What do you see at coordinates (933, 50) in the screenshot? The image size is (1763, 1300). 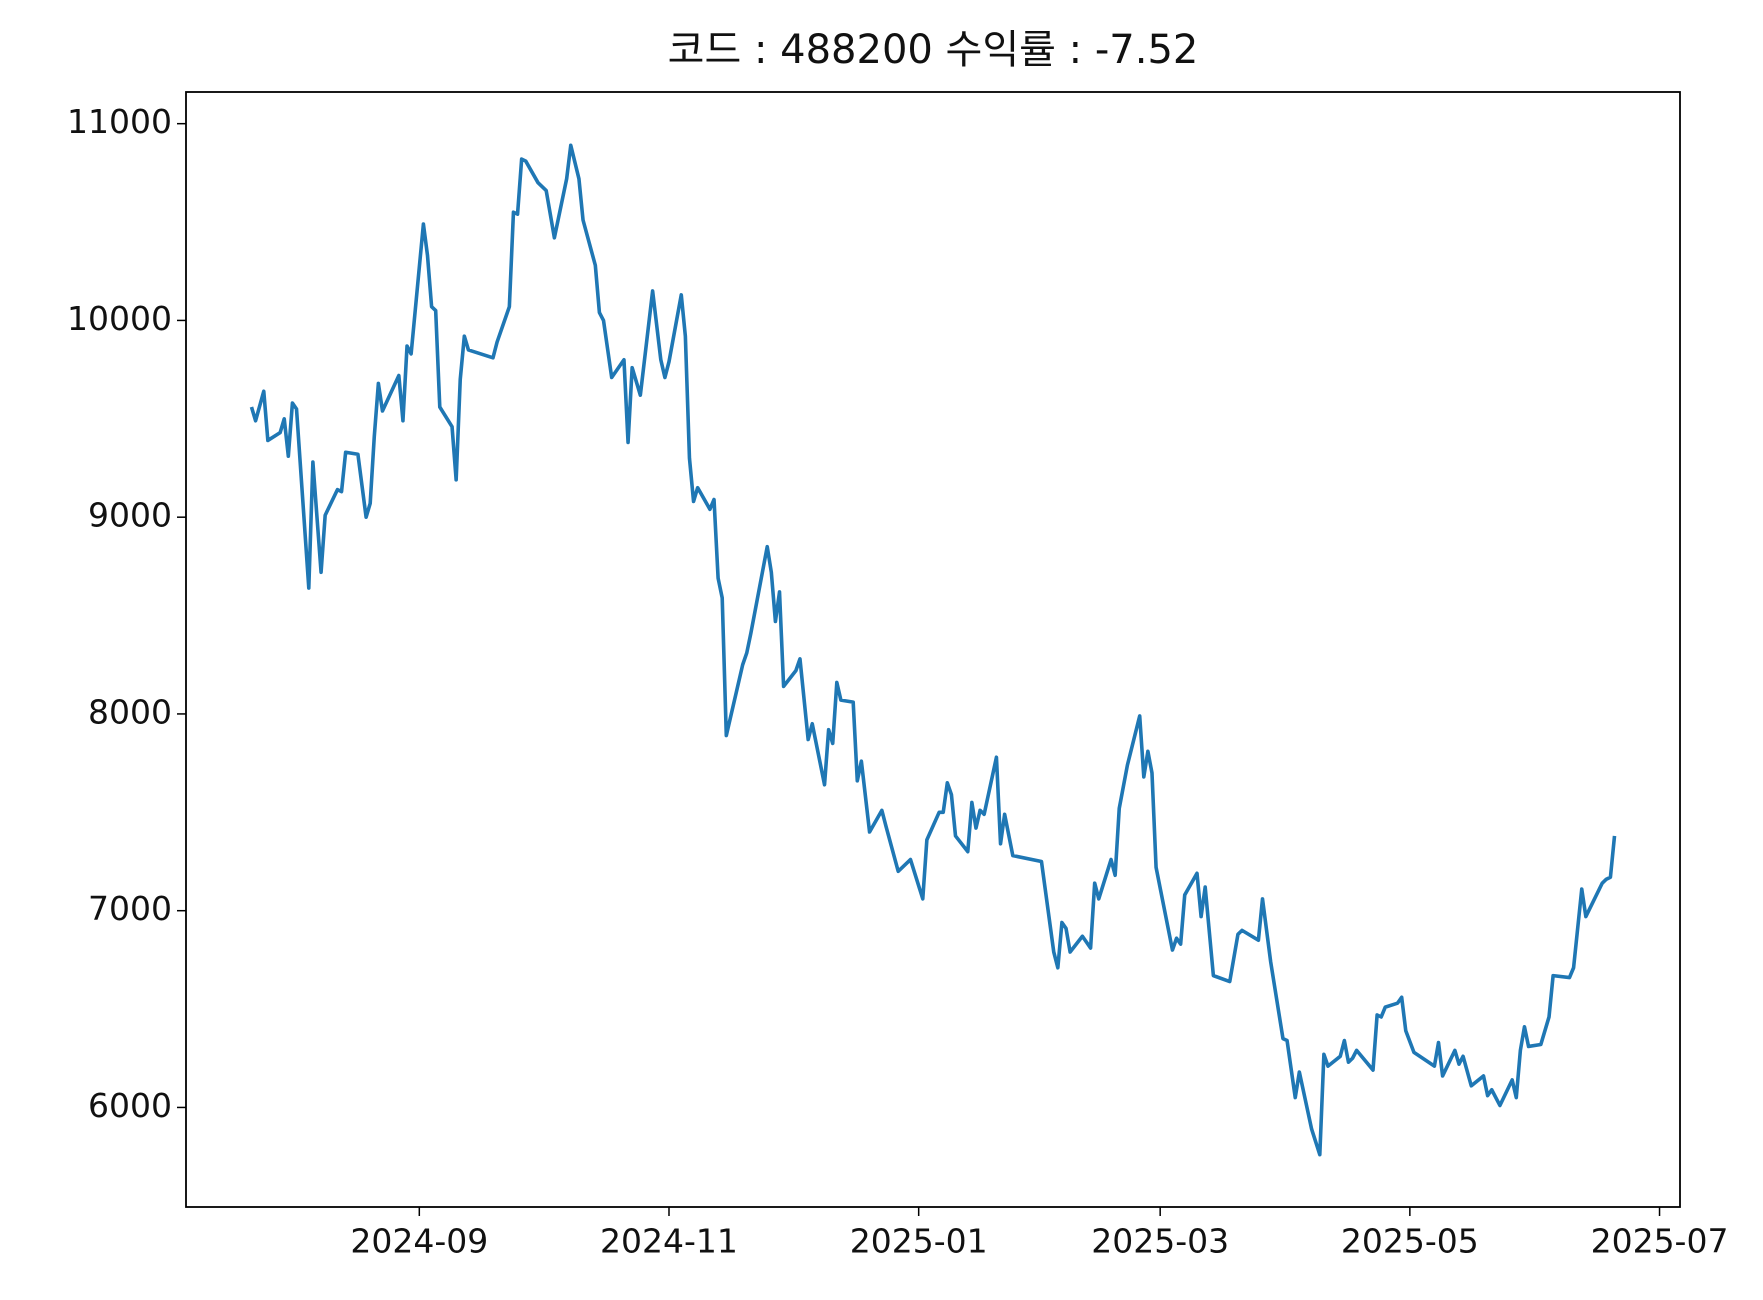 I see `chart-title: 코드 : 488200 수익률 : -7.52` at bounding box center [933, 50].